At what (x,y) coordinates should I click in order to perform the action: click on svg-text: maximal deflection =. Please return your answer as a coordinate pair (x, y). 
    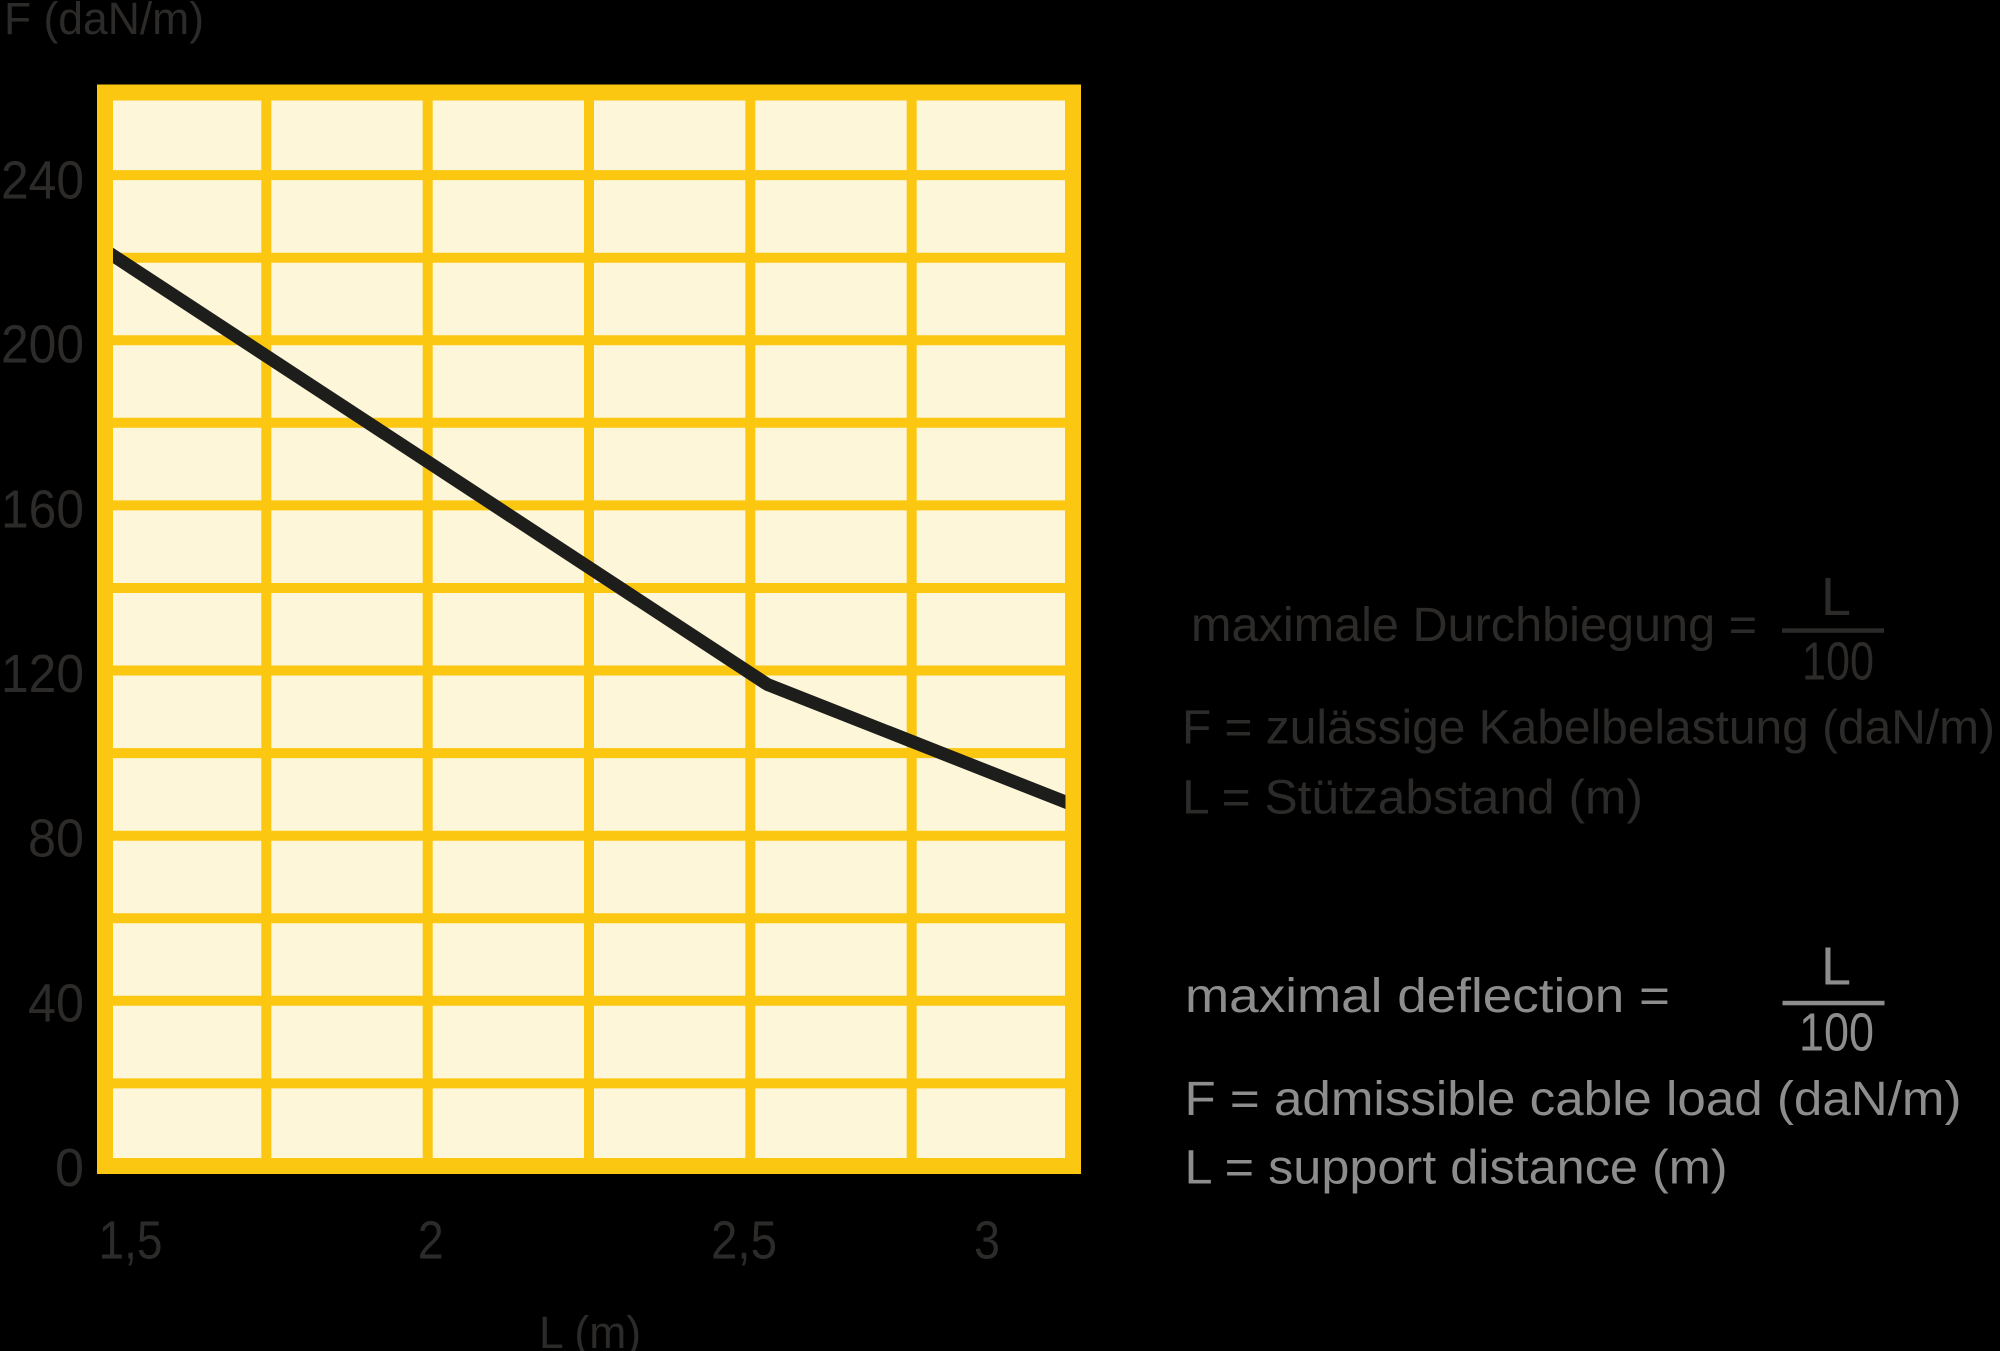
    Looking at the image, I should click on (1427, 996).